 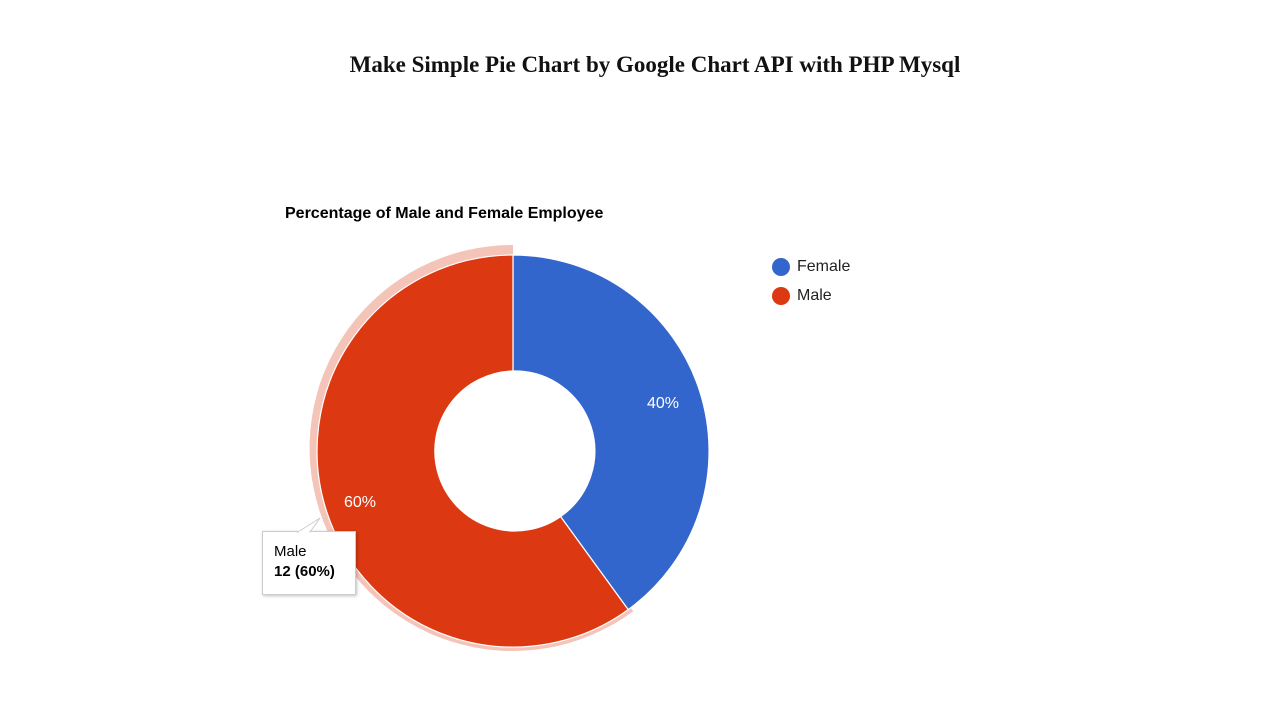 I want to click on tooltip-value: 12 (60%), so click(x=304, y=571).